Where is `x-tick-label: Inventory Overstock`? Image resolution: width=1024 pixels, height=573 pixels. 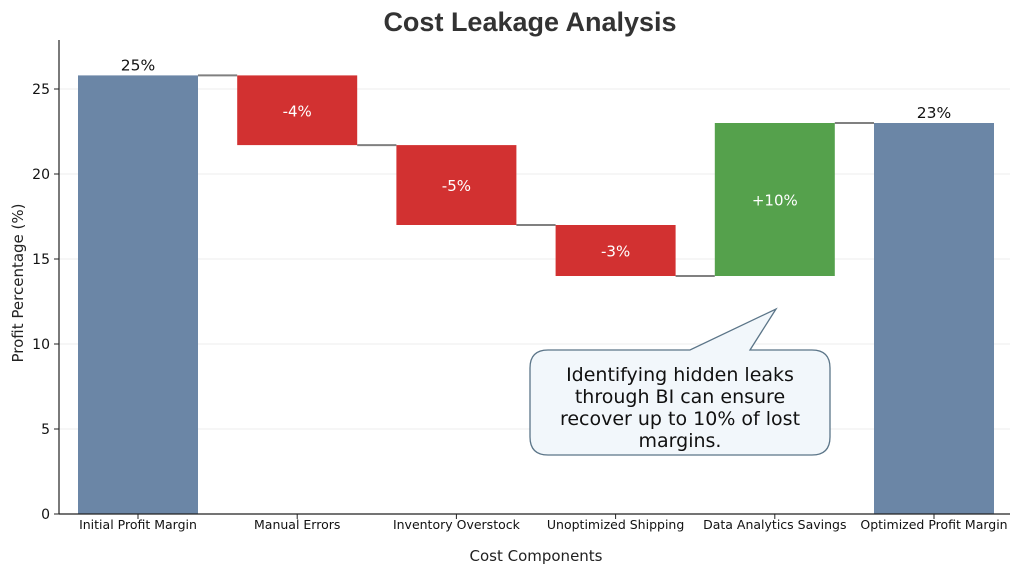 x-tick-label: Inventory Overstock is located at coordinates (457, 524).